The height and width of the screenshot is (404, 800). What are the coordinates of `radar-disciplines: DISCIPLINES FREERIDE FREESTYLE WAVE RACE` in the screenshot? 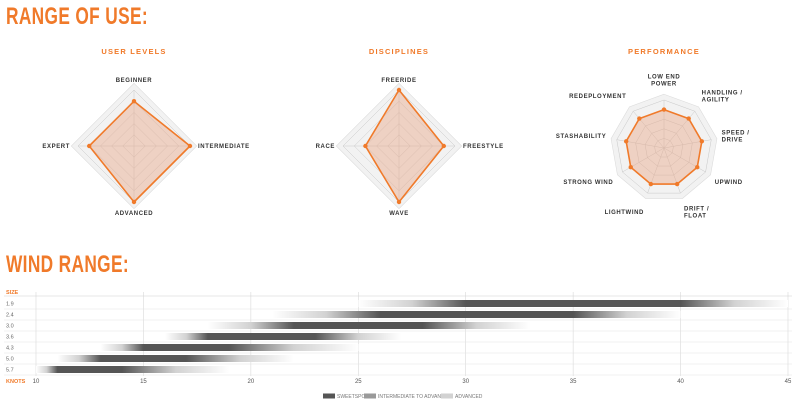 It's located at (410, 132).